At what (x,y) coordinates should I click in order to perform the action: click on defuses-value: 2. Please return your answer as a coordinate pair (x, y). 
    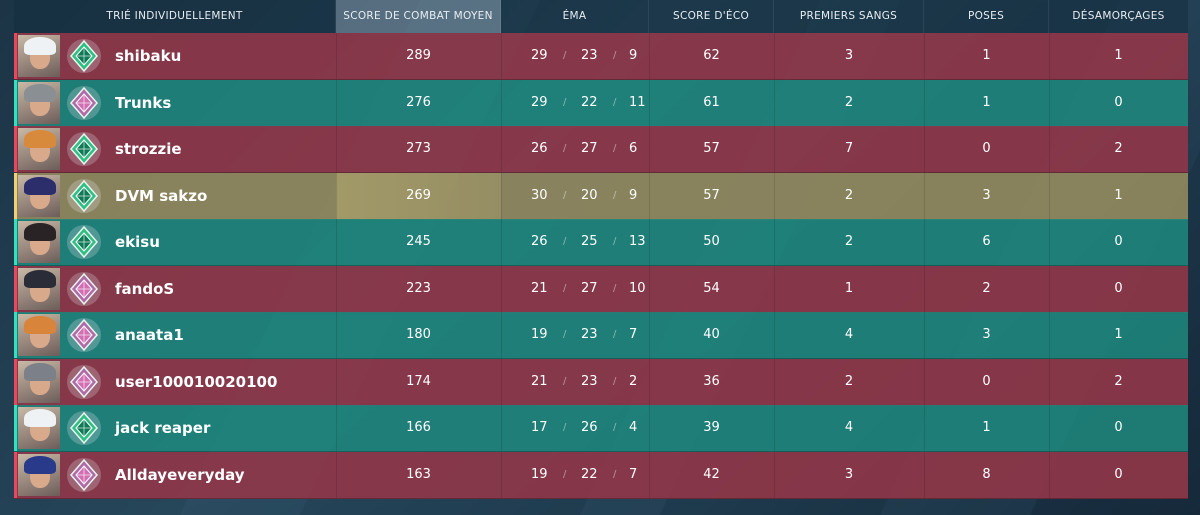
    Looking at the image, I should click on (1118, 148).